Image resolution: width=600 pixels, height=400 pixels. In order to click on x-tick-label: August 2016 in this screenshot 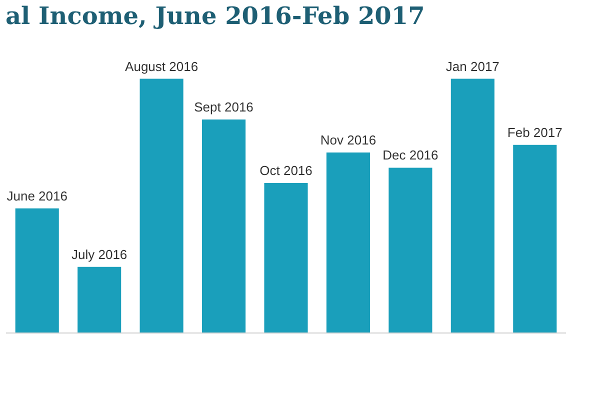, I will do `click(161, 66)`.